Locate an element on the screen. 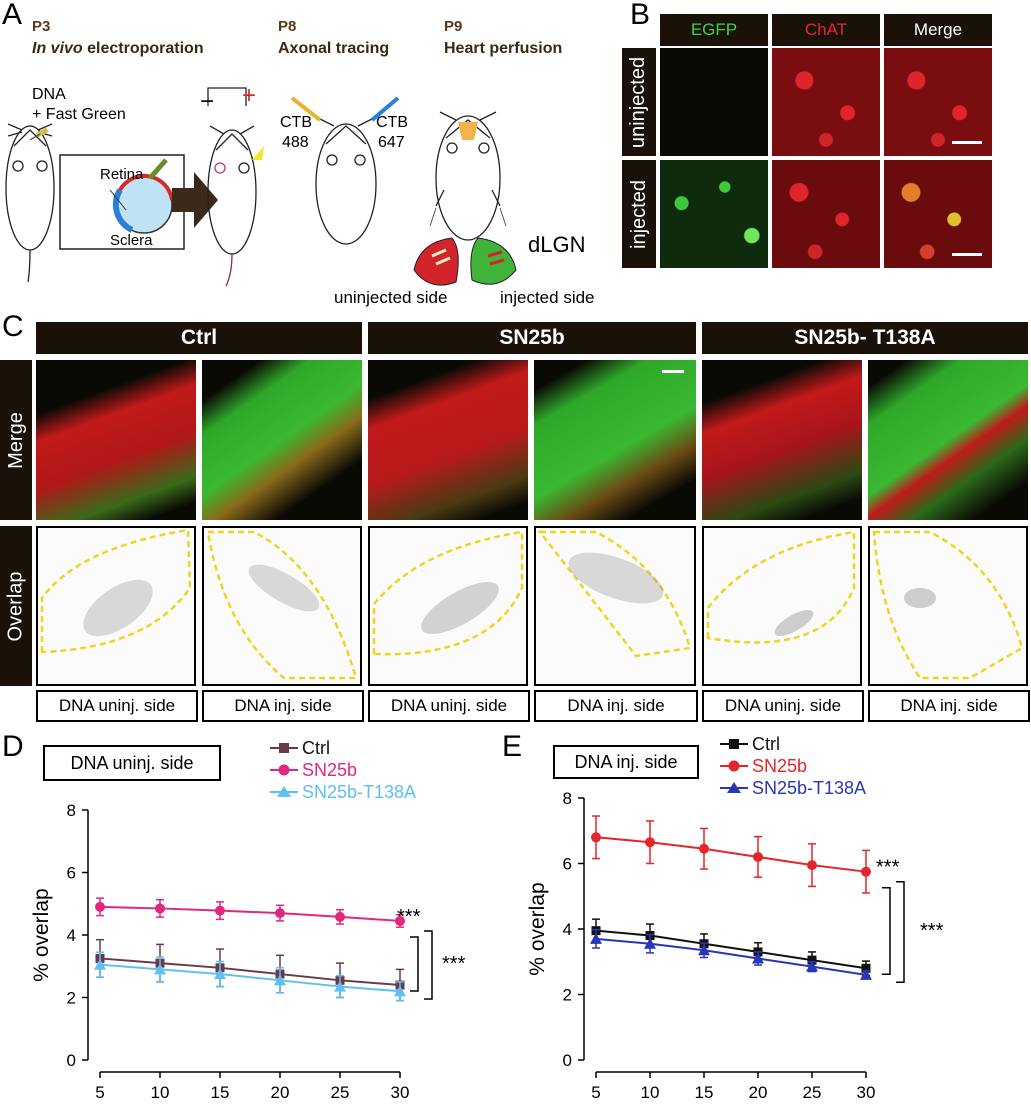  retina-label: Retina is located at coordinates (122, 174).